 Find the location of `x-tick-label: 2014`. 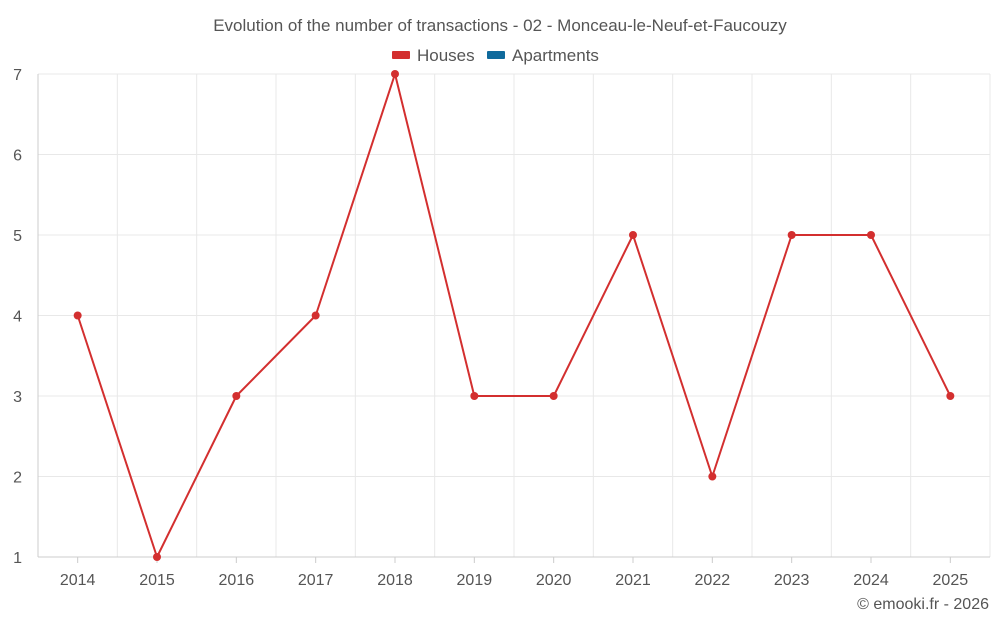

x-tick-label: 2014 is located at coordinates (78, 580).